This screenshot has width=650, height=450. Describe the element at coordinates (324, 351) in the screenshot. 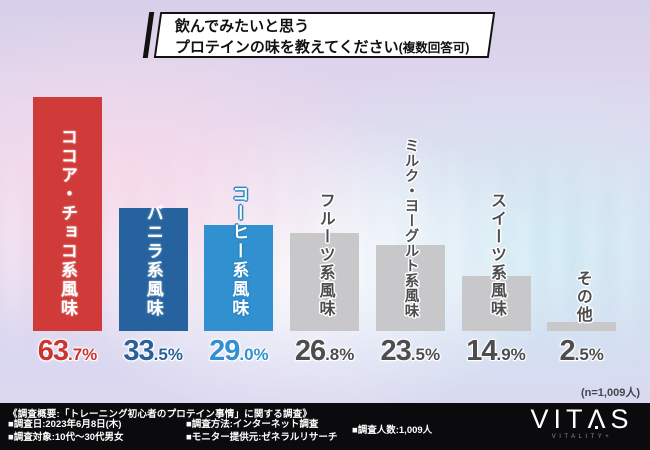

I see `bar-value: 26.8%` at that location.